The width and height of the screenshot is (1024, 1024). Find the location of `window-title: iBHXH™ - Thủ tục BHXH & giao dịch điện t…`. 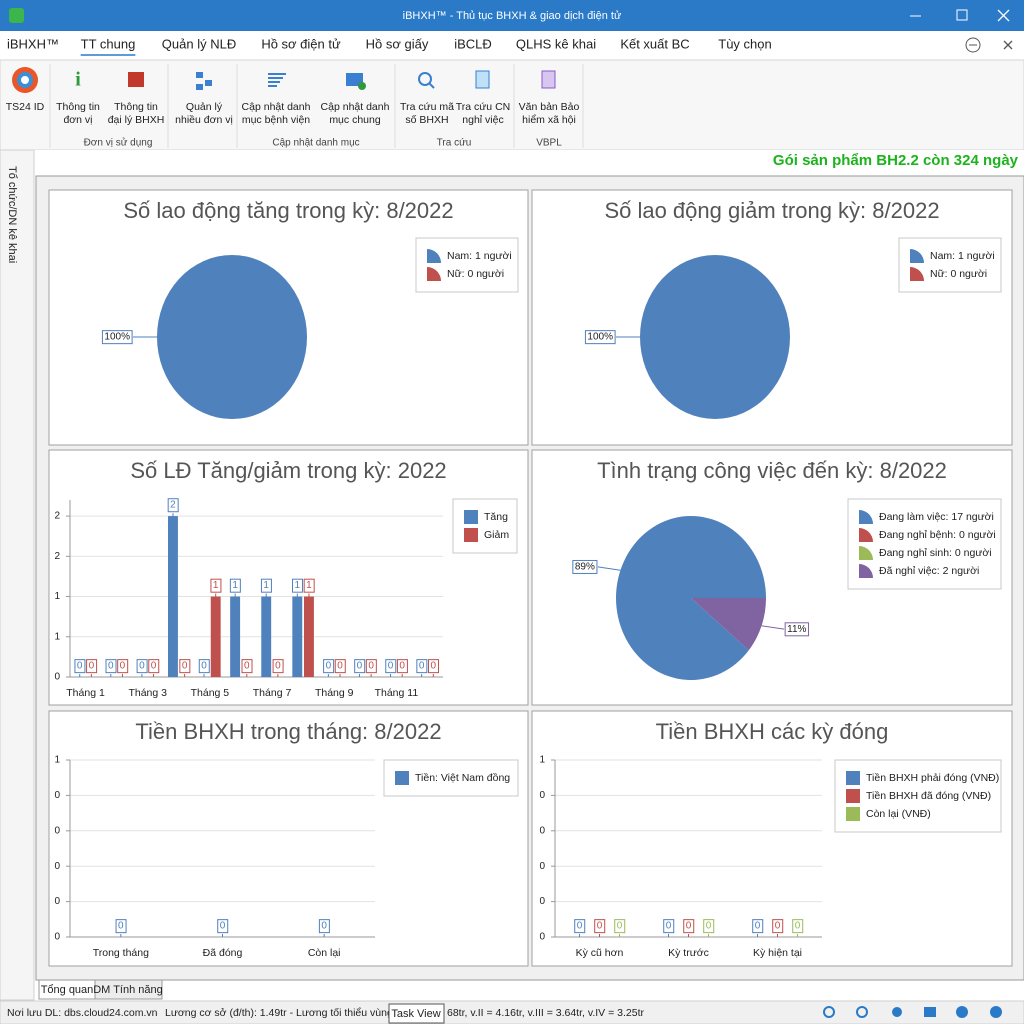

window-title: iBHXH™ - Thủ tục BHXH & giao dịch điện t… is located at coordinates (512, 16).